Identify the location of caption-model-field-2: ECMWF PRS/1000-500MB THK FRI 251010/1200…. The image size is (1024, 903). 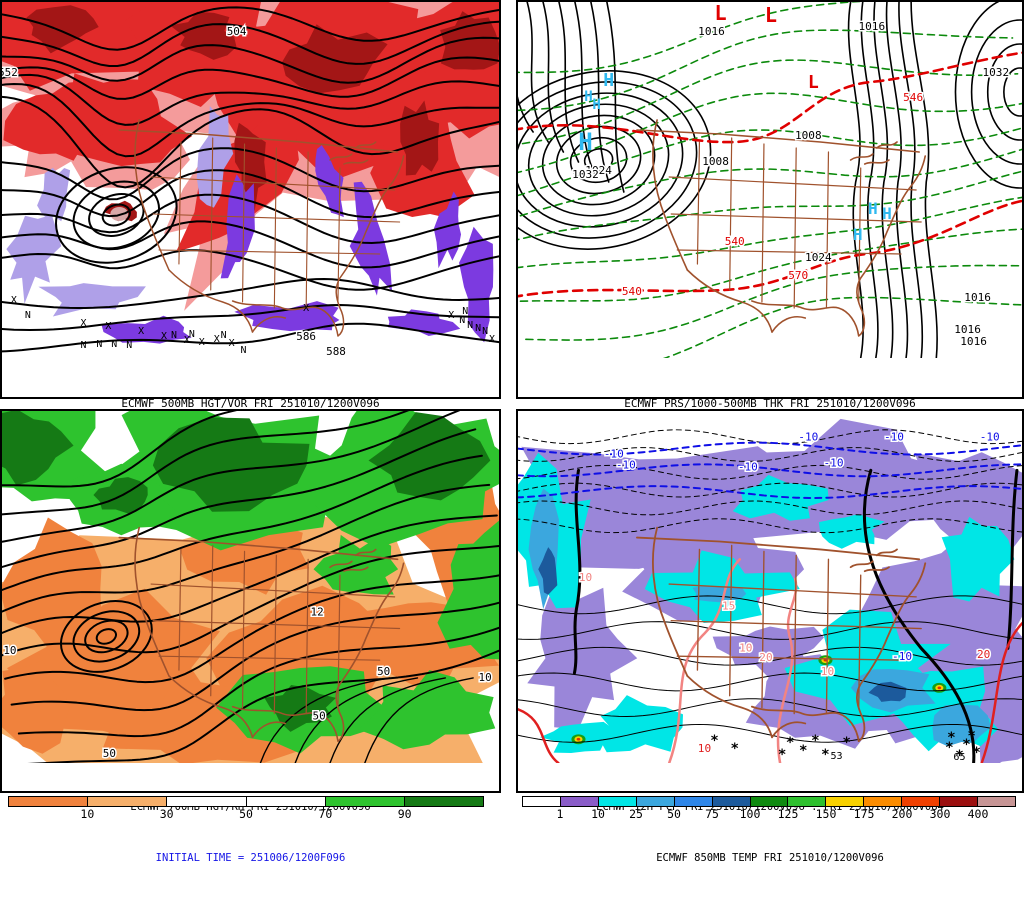
(770, 403).